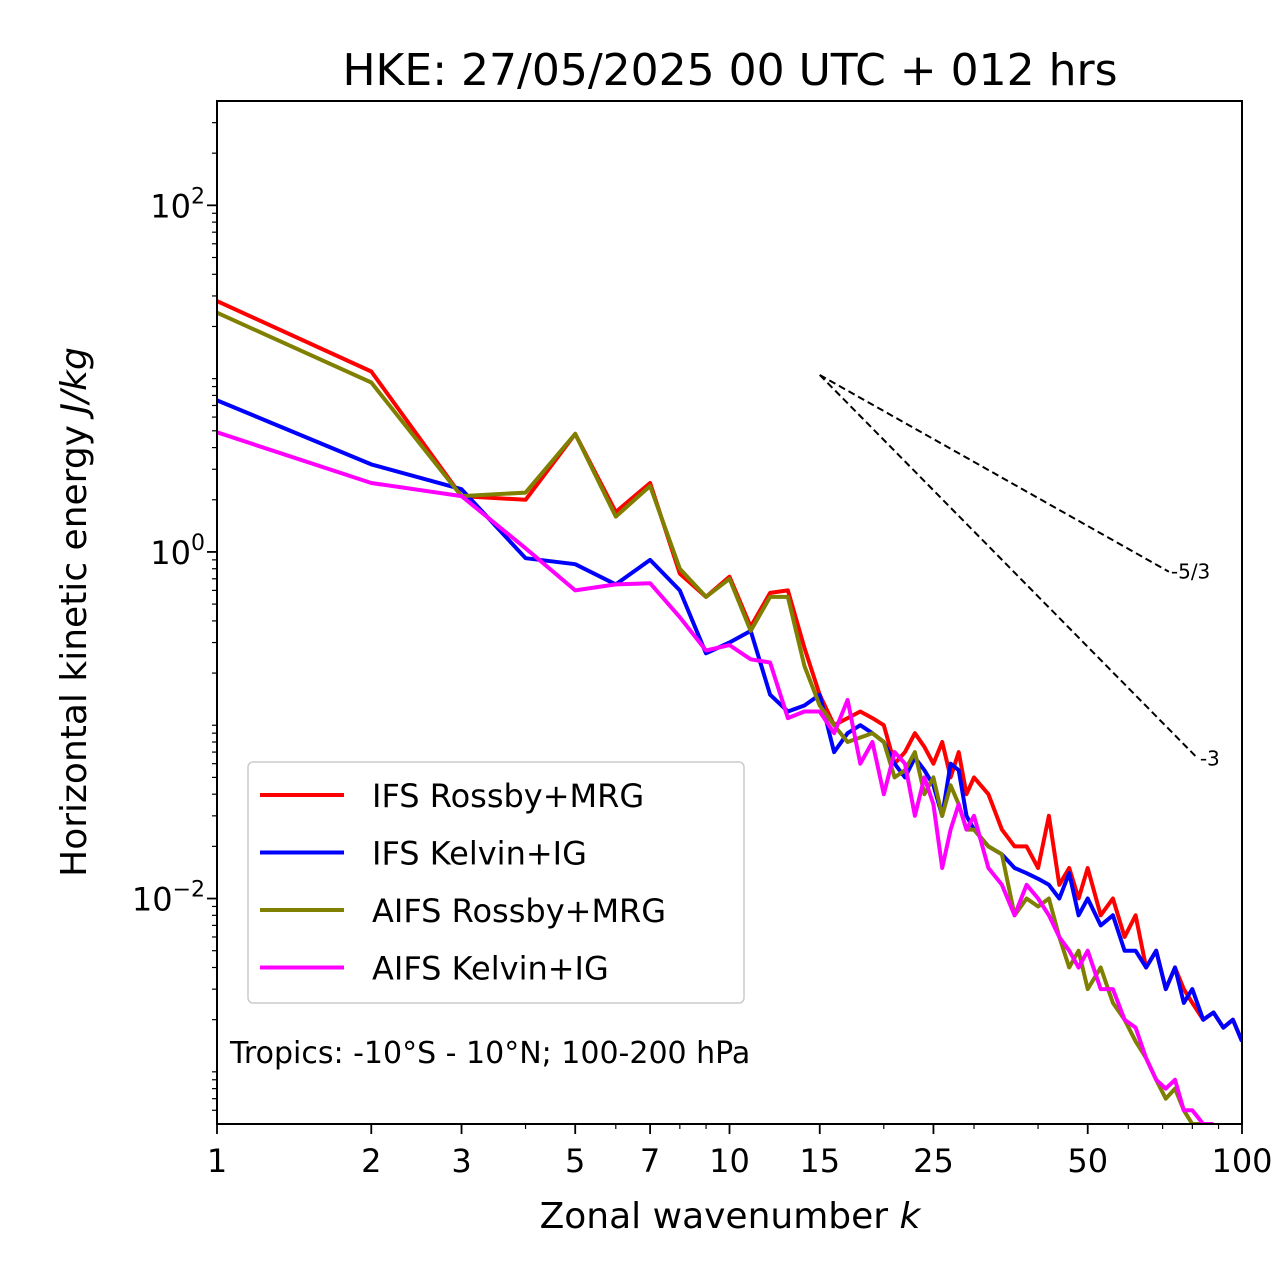 This screenshot has height=1288, width=1280. What do you see at coordinates (650, 1161) in the screenshot?
I see `x-tick-label: 7` at bounding box center [650, 1161].